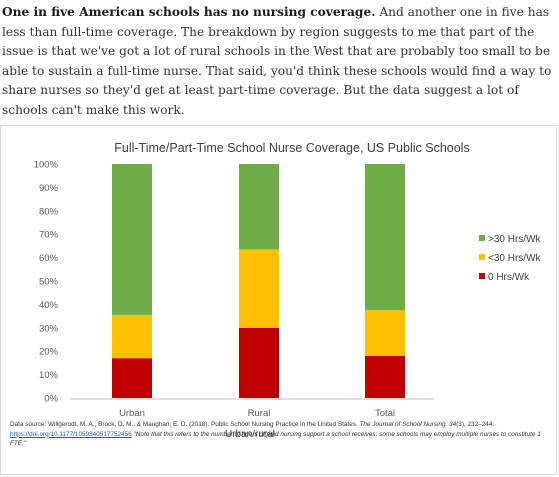 The height and width of the screenshot is (477, 559). Describe the element at coordinates (49, 305) in the screenshot. I see `y-tick-label: 40%` at that location.